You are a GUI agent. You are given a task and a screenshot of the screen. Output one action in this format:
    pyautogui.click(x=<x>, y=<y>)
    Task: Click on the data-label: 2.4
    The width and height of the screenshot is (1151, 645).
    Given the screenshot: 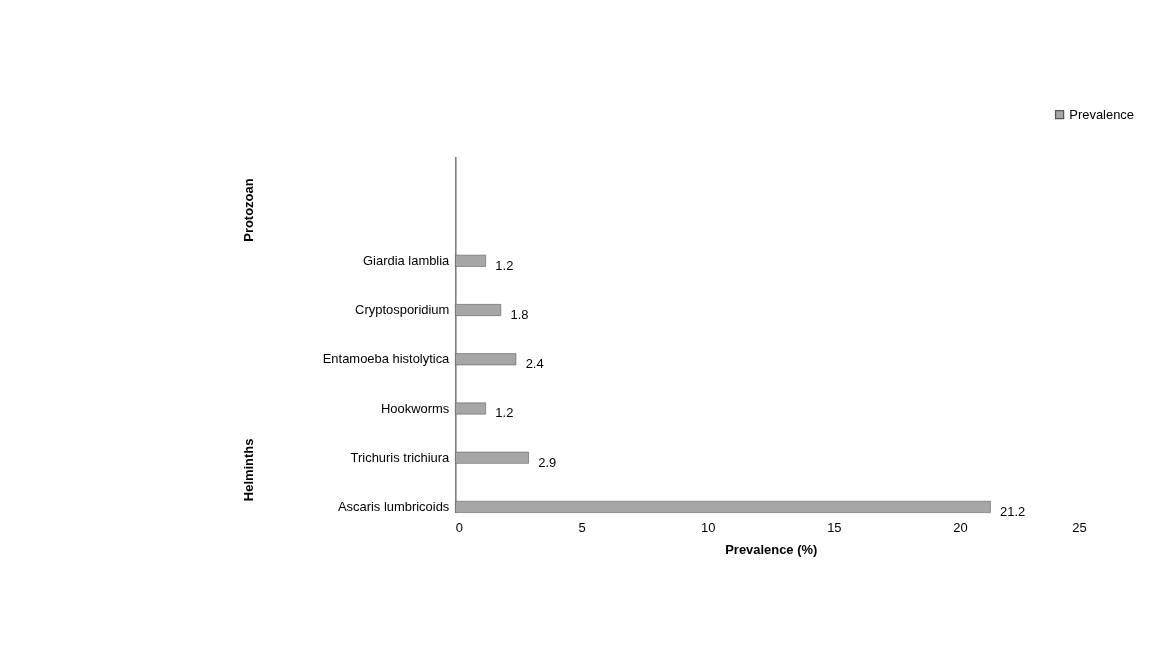 What is the action you would take?
    pyautogui.click(x=534, y=364)
    